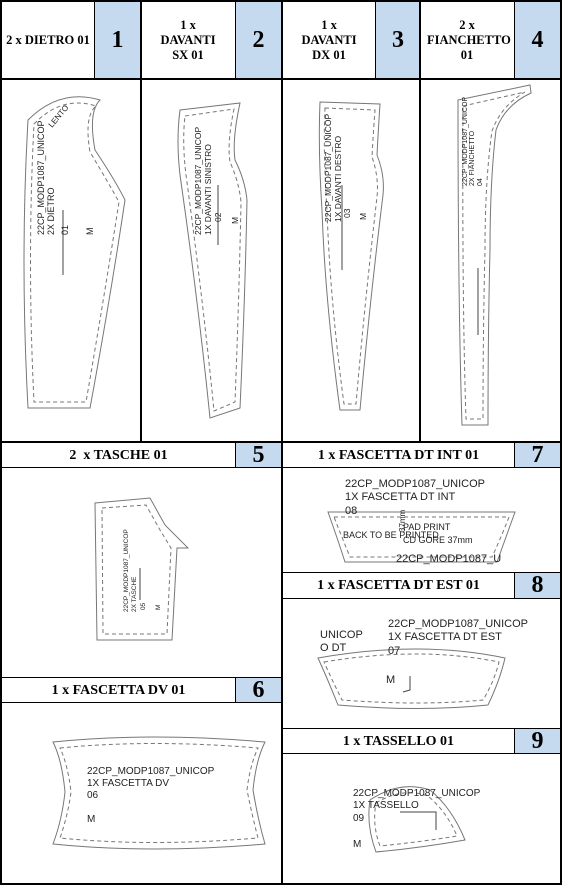 The image size is (562, 885). Describe the element at coordinates (51, 211) in the screenshot. I see `piece-1-qty-label: 2X DIETRO` at that location.